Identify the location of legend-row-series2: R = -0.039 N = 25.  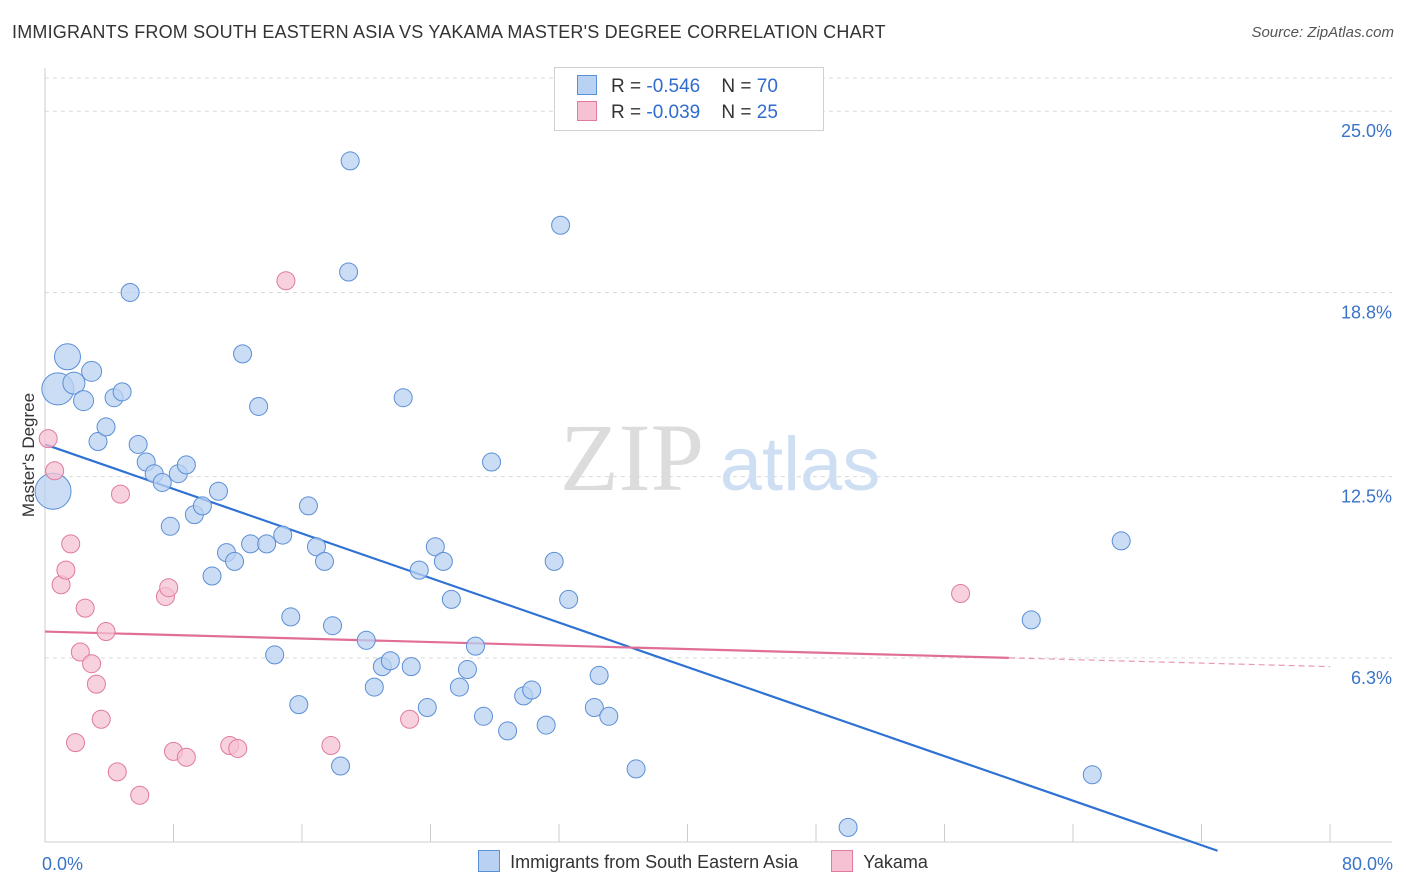
(677, 114).